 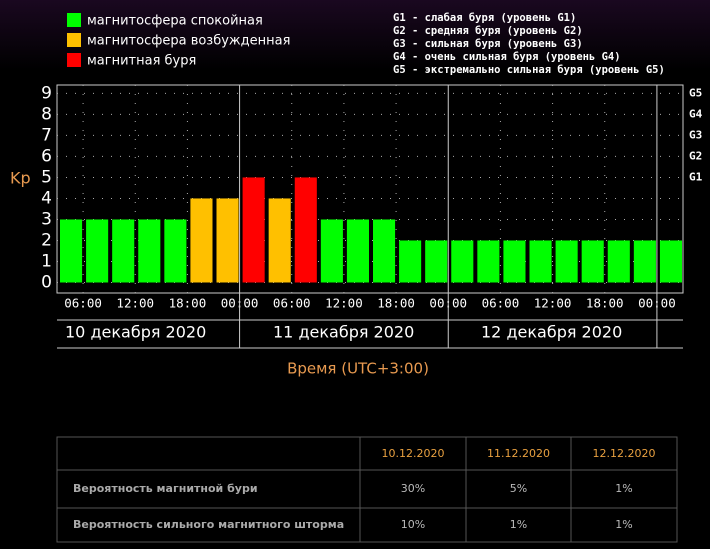 What do you see at coordinates (46, 114) in the screenshot?
I see `y-tick-label: 8` at bounding box center [46, 114].